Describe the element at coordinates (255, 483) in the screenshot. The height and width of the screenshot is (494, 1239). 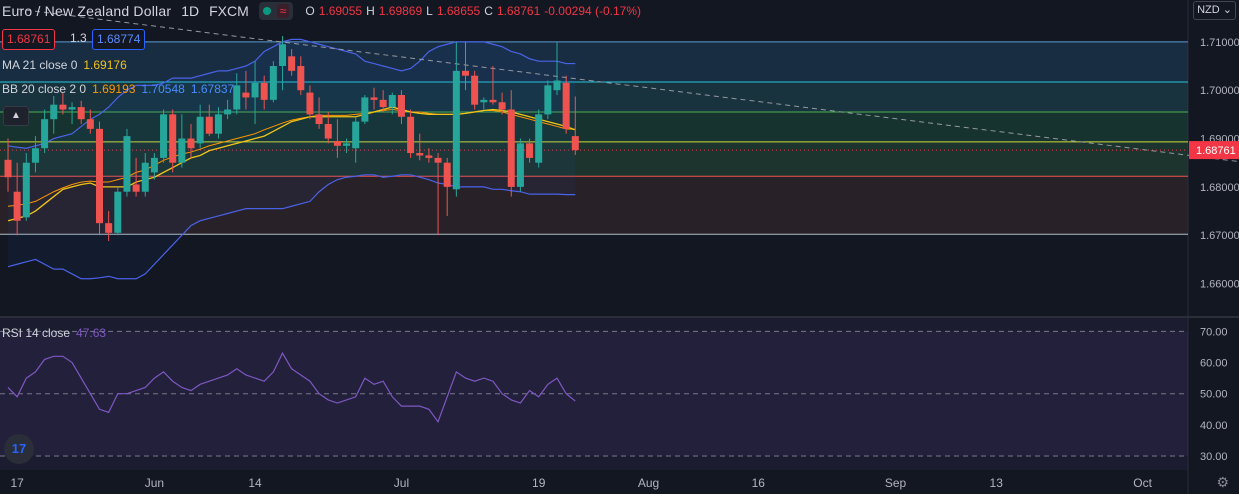
I see `time-tick-label: 14` at that location.